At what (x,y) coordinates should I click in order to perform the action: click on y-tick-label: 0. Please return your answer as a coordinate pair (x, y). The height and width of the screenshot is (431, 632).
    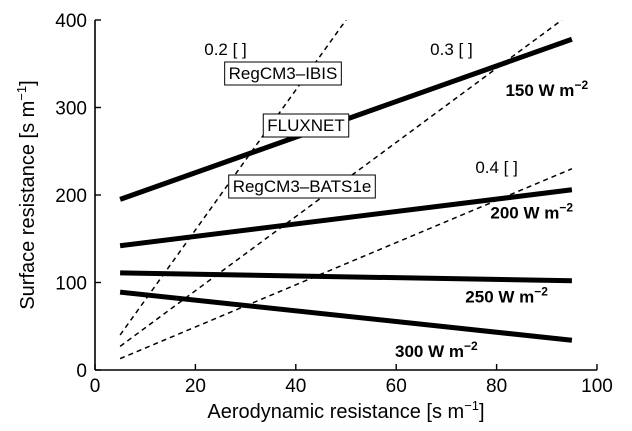
    Looking at the image, I should click on (81, 371).